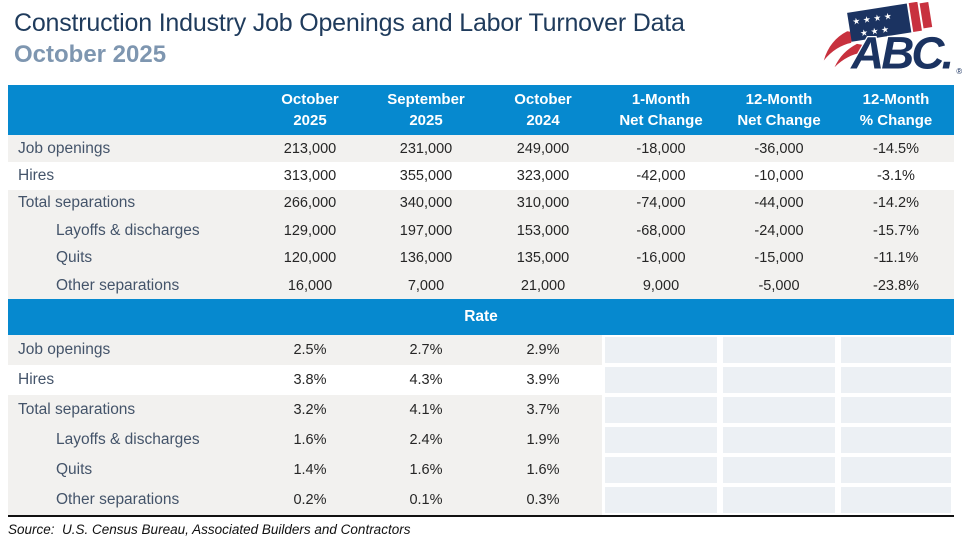 This screenshot has width=976, height=547. Describe the element at coordinates (779, 258) in the screenshot. I see `table-cell: -15,000` at that location.